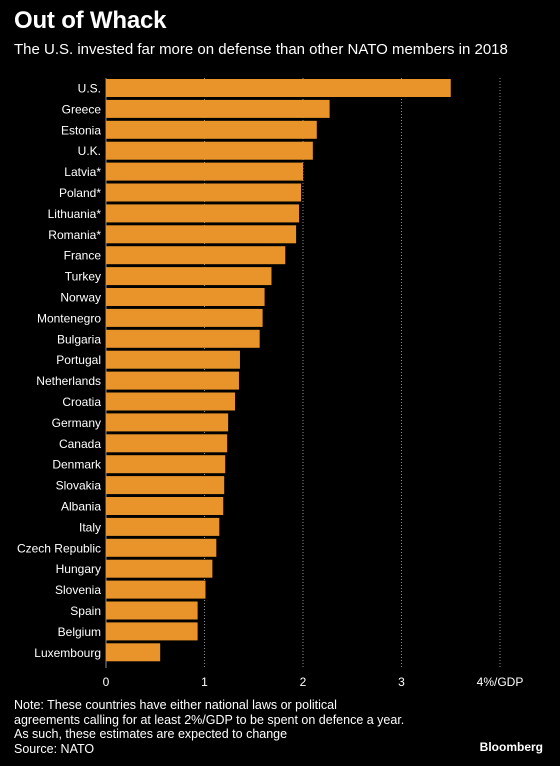 The height and width of the screenshot is (766, 560). Describe the element at coordinates (79, 486) in the screenshot. I see `category-label: Slovakia` at that location.